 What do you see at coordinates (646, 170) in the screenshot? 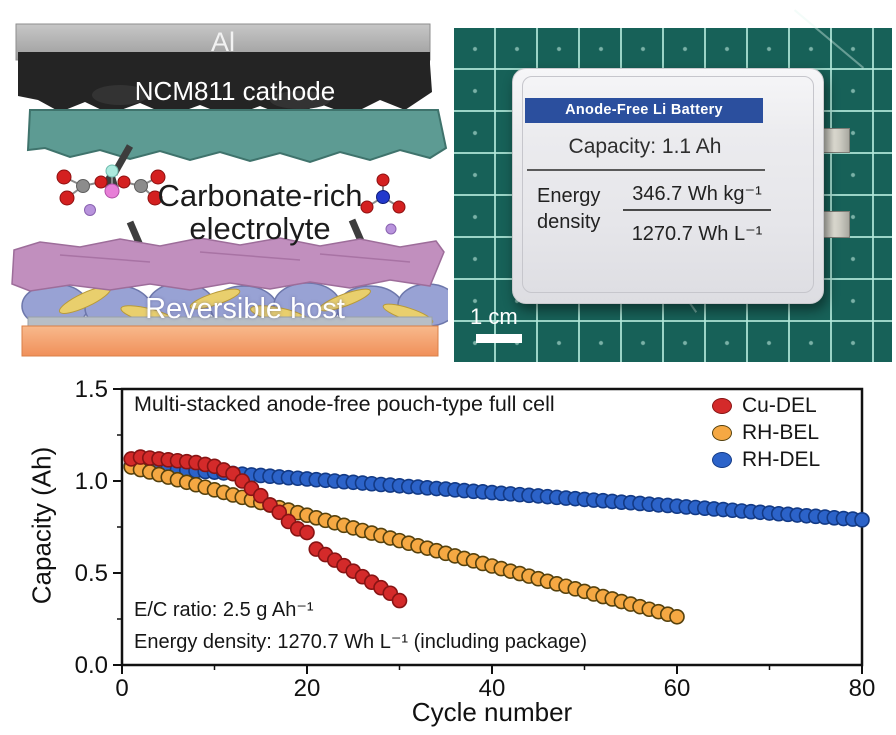
I see `label-divider` at bounding box center [646, 170].